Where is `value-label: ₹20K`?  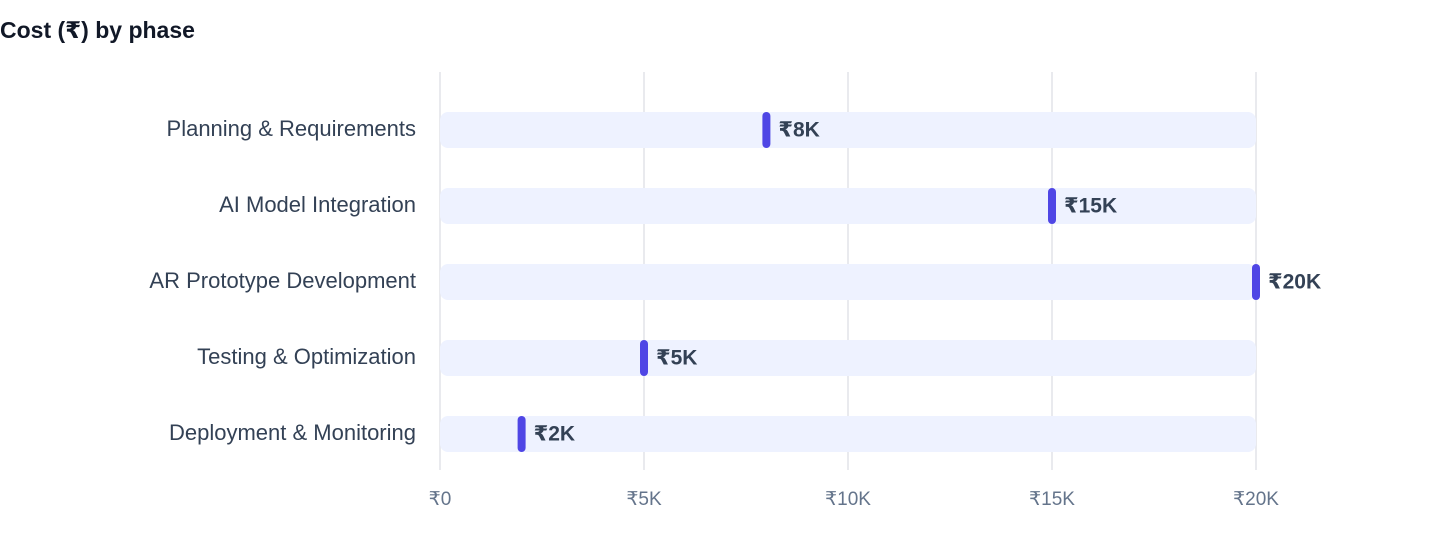
value-label: ₹20K is located at coordinates (1294, 282).